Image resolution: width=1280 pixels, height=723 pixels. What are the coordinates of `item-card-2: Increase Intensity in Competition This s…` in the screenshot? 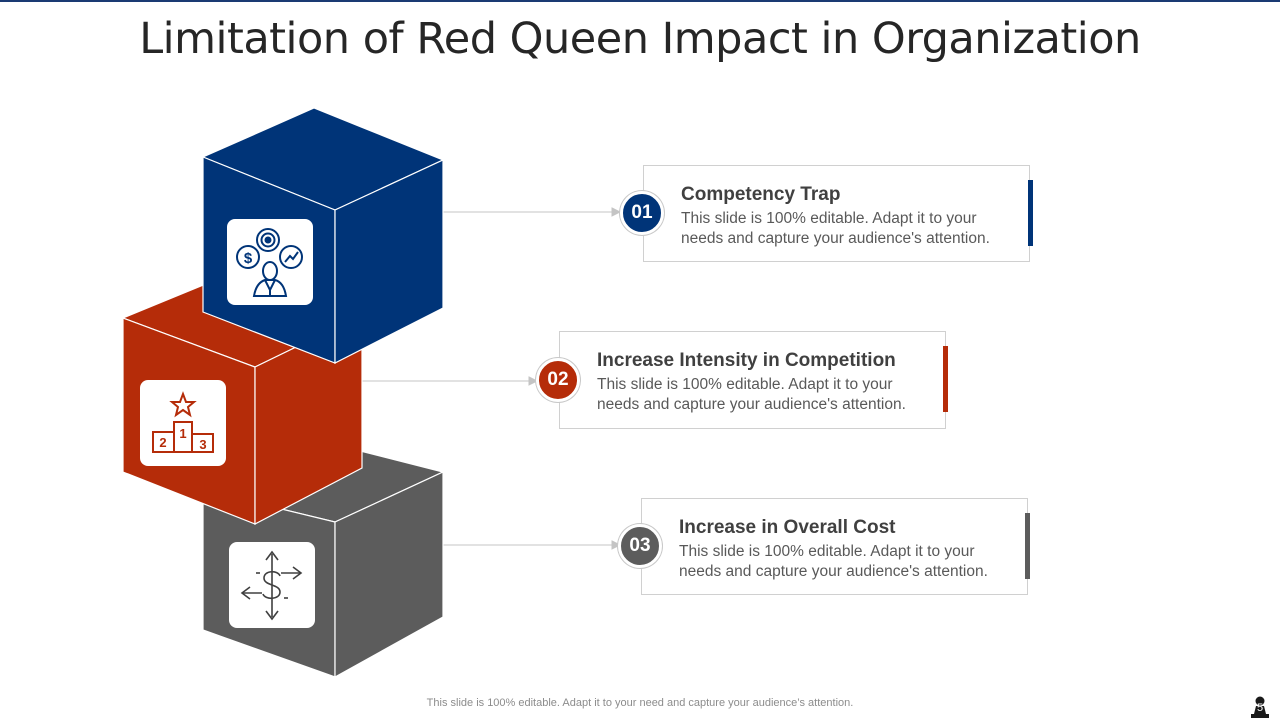 It's located at (753, 380).